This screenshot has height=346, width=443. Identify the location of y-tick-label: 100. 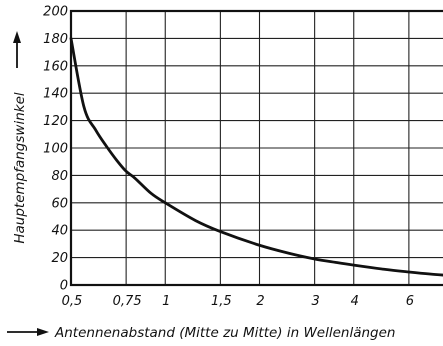
(55, 149).